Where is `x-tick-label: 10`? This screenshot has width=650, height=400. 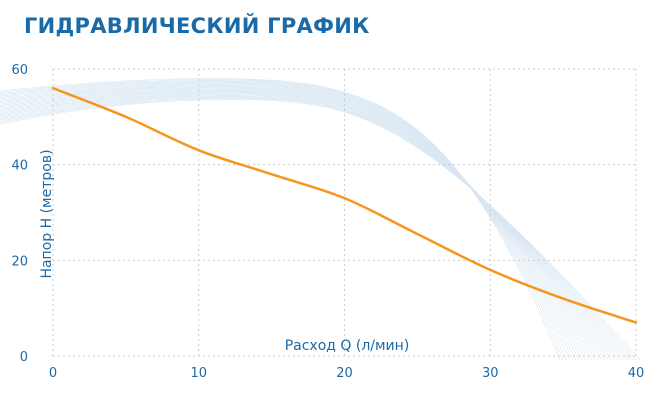
x-tick-label: 10 is located at coordinates (198, 373).